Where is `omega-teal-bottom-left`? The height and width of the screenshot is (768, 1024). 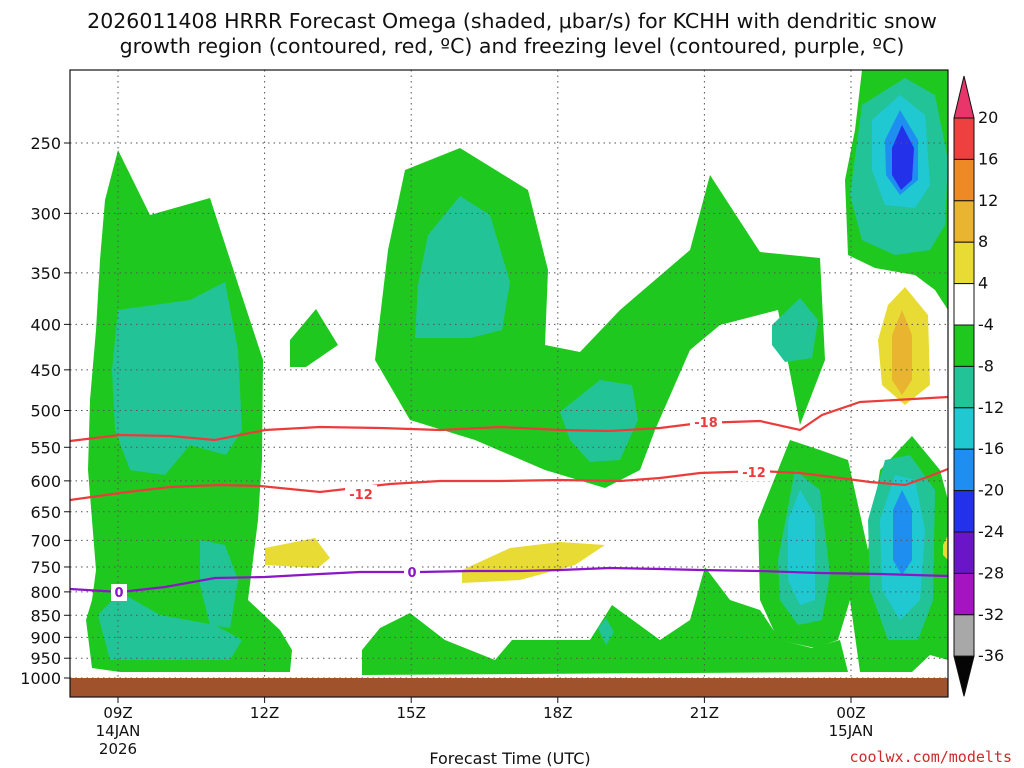
omega-teal-bottom-left is located at coordinates (170, 626).